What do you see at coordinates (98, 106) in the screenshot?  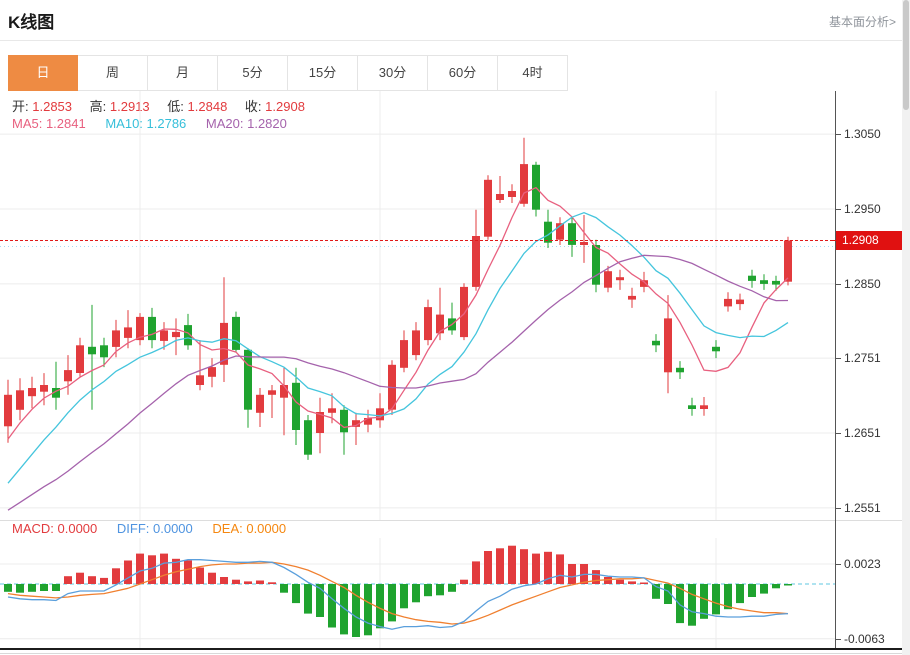 I see `high-label: 高:` at bounding box center [98, 106].